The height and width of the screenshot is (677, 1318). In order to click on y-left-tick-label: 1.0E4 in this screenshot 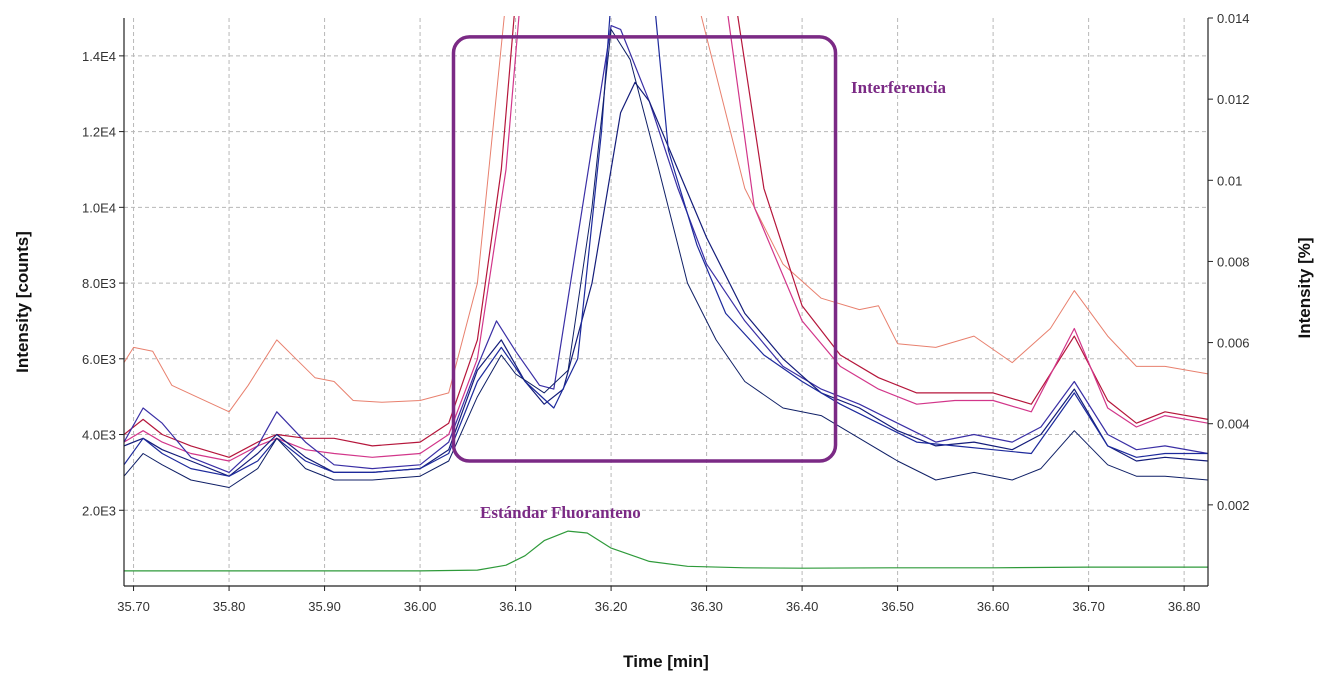, I will do `click(99, 207)`.